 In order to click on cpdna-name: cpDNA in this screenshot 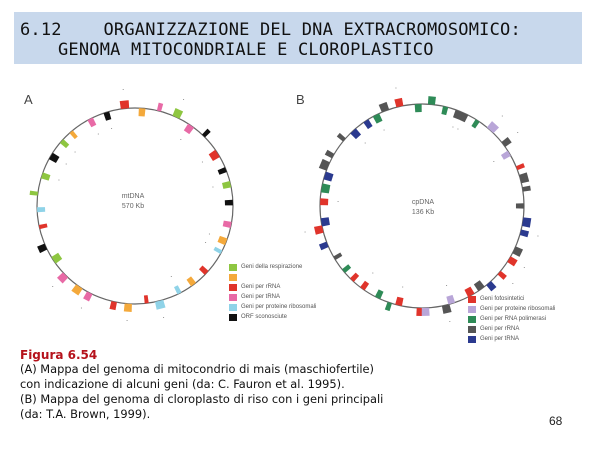, I will do `click(423, 202)`.